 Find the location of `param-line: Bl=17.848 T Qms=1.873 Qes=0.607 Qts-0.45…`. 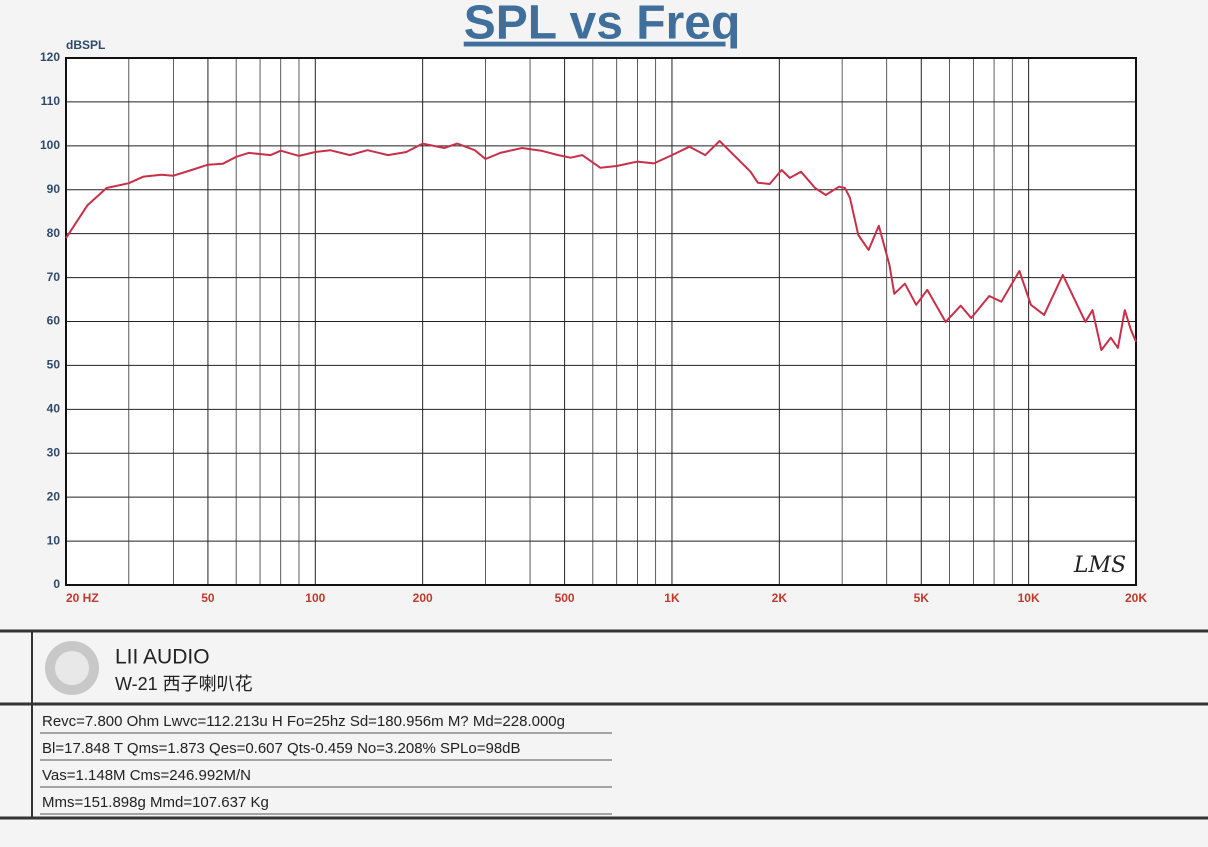

param-line: Bl=17.848 T Qms=1.873 Qes=0.607 Qts-0.45… is located at coordinates (281, 748).